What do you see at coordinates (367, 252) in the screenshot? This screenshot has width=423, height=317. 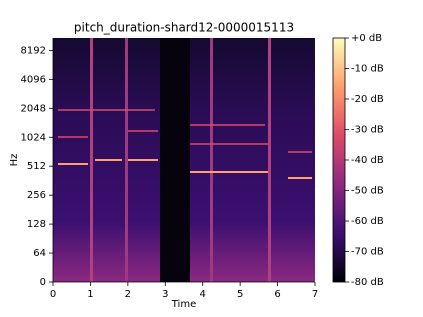 I see `colorbar-tick-label: -70 dB` at bounding box center [367, 252].